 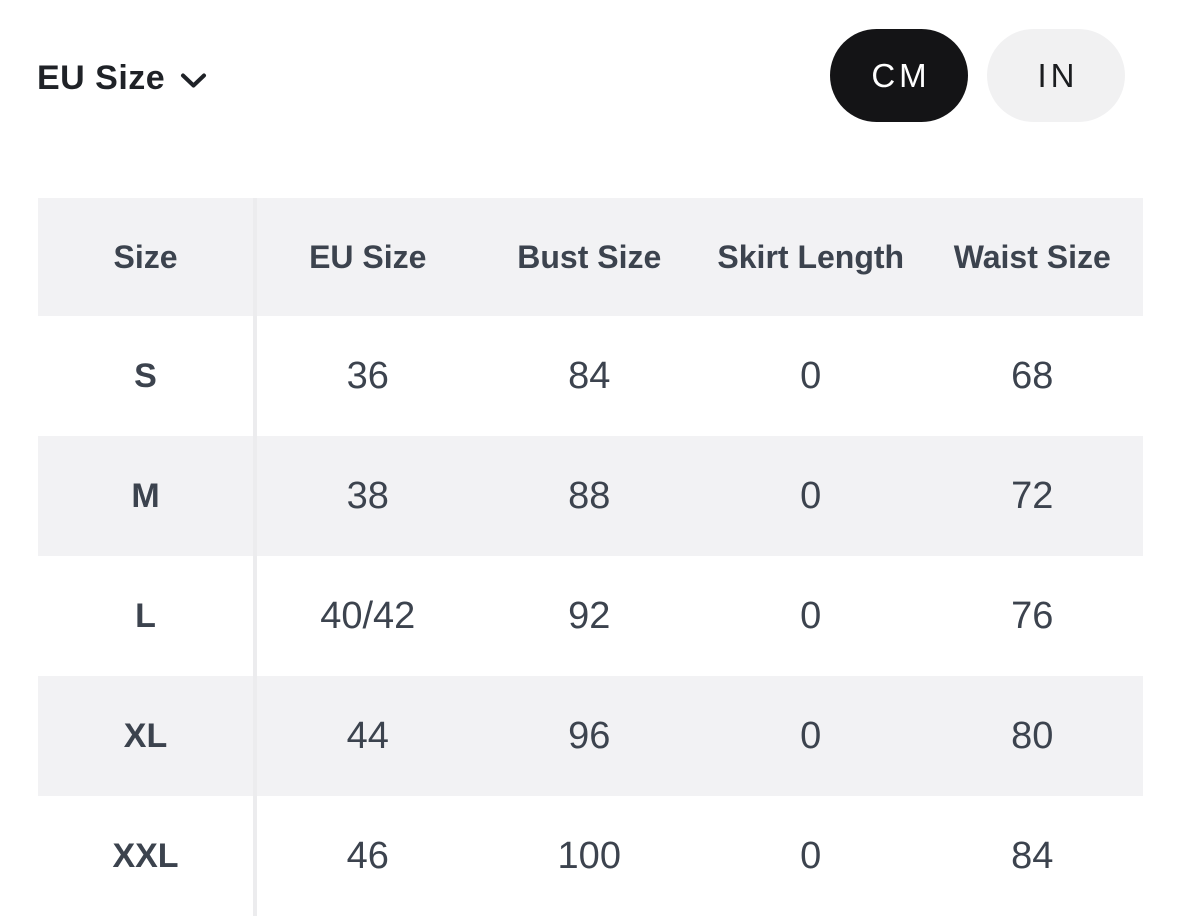 What do you see at coordinates (811, 256) in the screenshot?
I see `column-header-skirt-length: Skirt Length` at bounding box center [811, 256].